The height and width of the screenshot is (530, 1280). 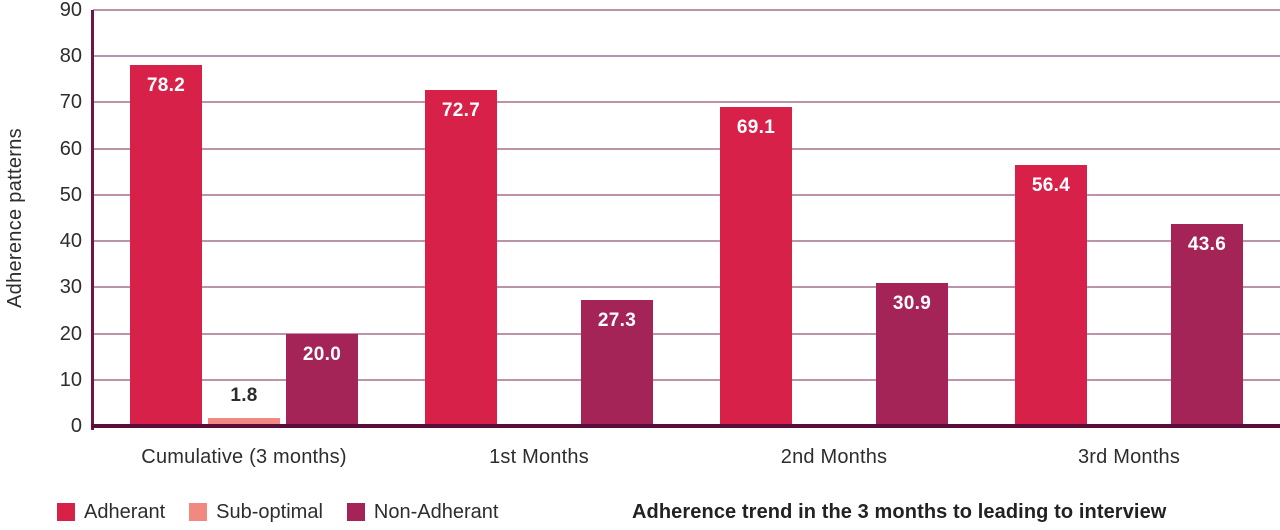 I want to click on bar-sub-optimal, so click(x=244, y=421).